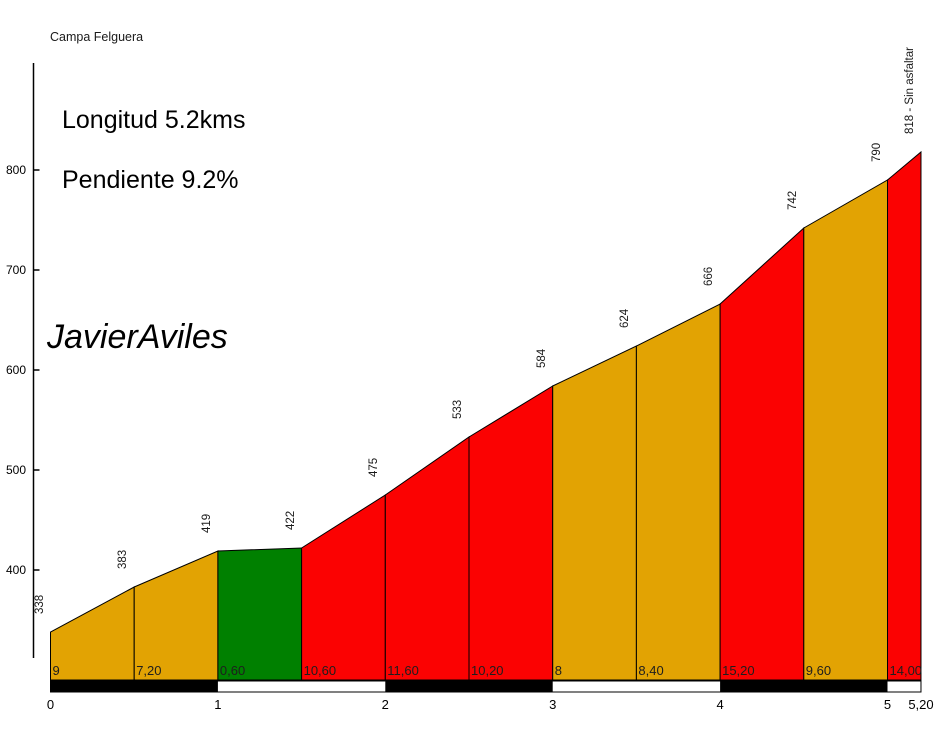 Image resolution: width=950 pixels, height=730 pixels. I want to click on x-tick-label: 5,20, so click(921, 704).